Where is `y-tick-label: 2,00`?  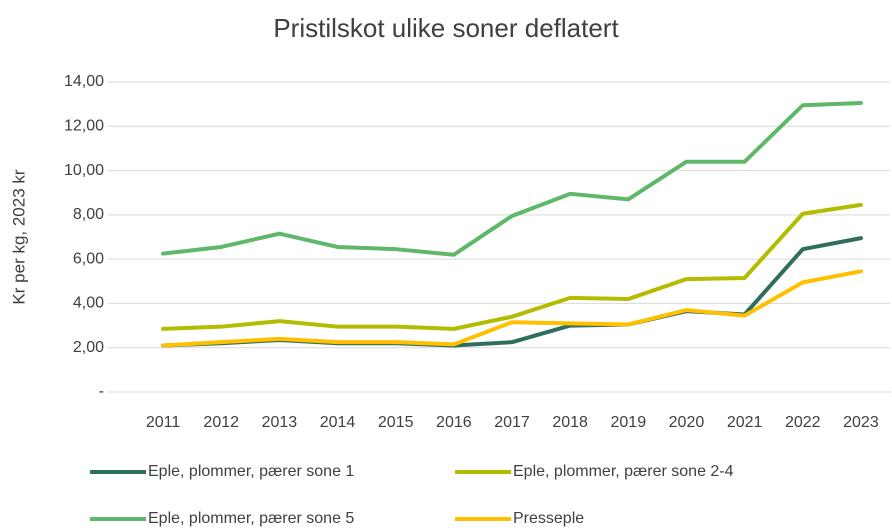 y-tick-label: 2,00 is located at coordinates (88, 347).